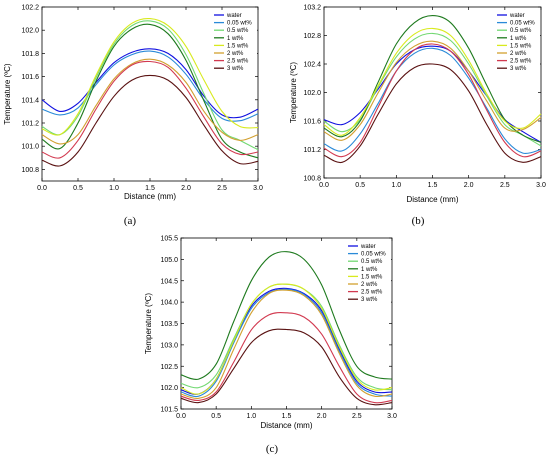 The height and width of the screenshot is (460, 550). What do you see at coordinates (418, 221) in the screenshot?
I see `panel-label-b: (b)` at bounding box center [418, 221].